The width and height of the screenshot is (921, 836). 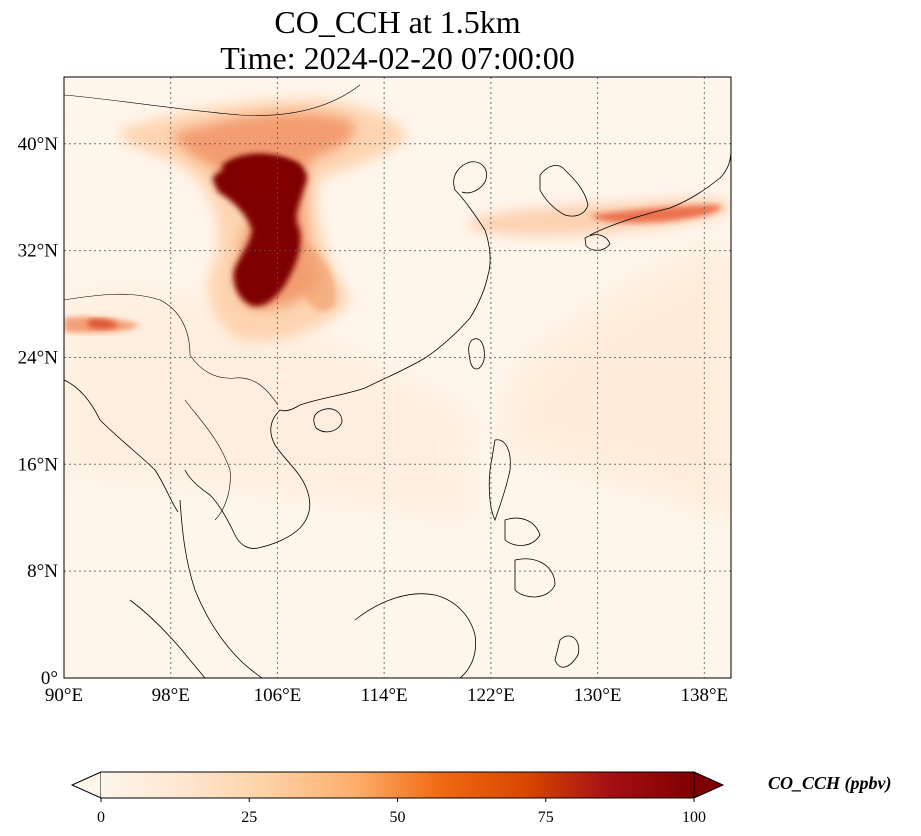 What do you see at coordinates (38, 411) in the screenshot?
I see `latitude-labels: 0° 8°N 16°N 24°N 32°N 40°N` at bounding box center [38, 411].